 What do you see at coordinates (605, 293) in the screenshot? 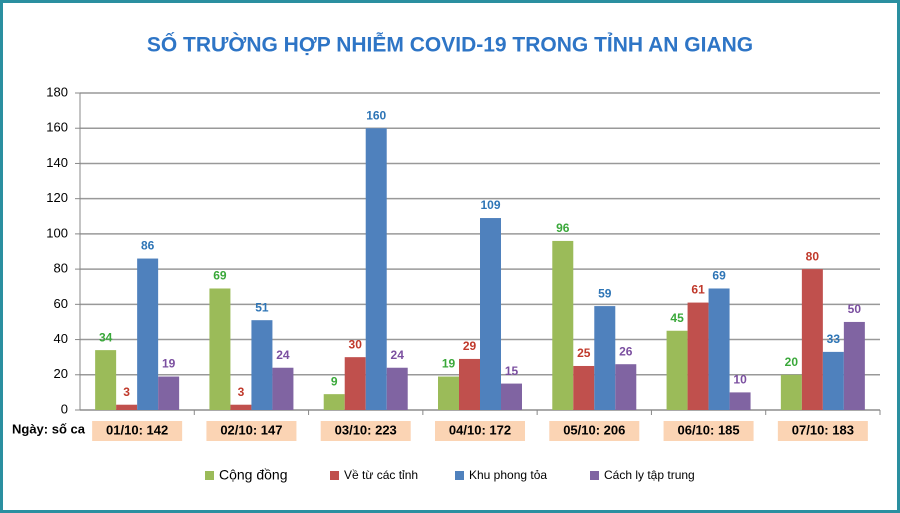
I see `value-label: 59` at bounding box center [605, 293].